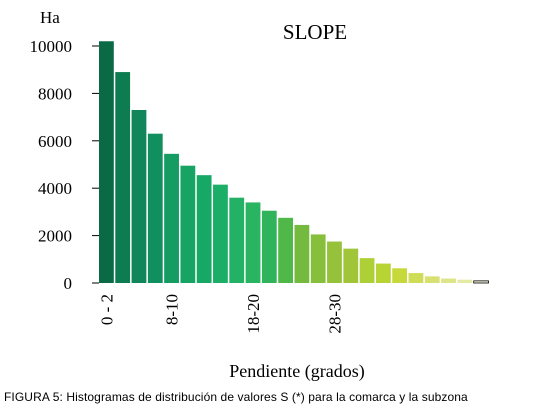  I want to click on x-tick-label: 18-20, so click(253, 314).